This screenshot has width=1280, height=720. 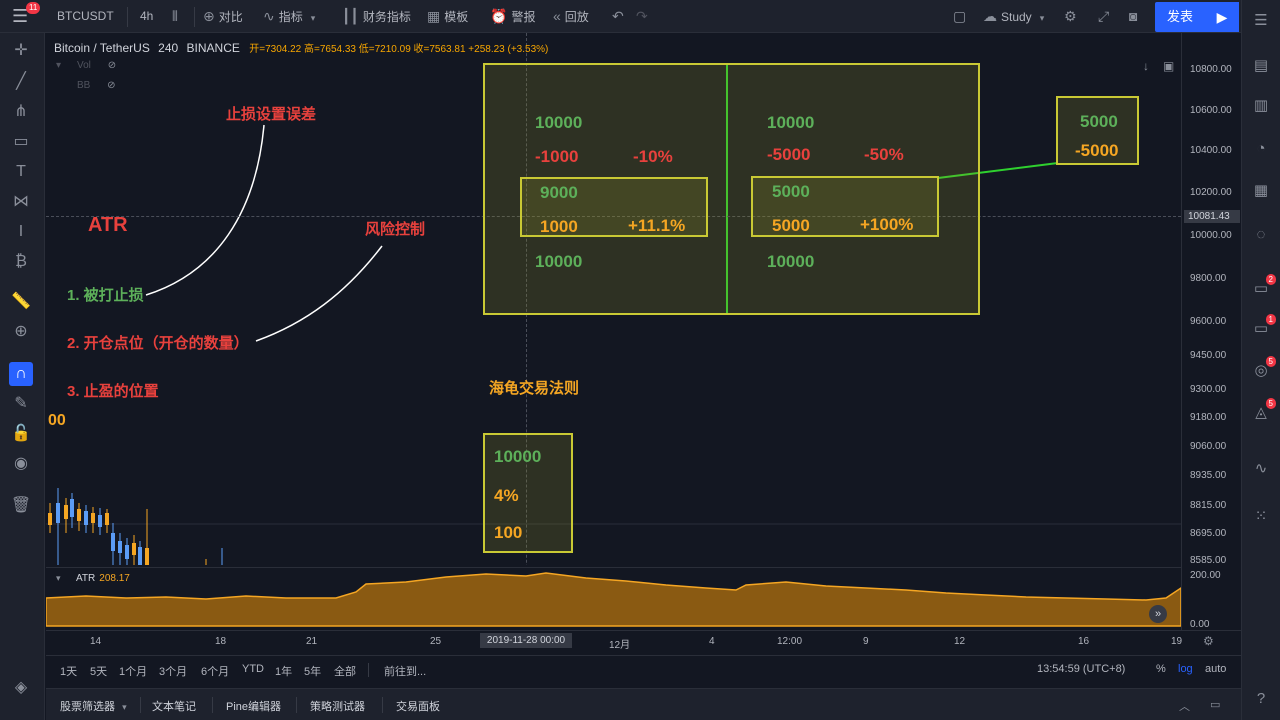 I want to click on scroll-right-icon: », so click(x=1158, y=614).